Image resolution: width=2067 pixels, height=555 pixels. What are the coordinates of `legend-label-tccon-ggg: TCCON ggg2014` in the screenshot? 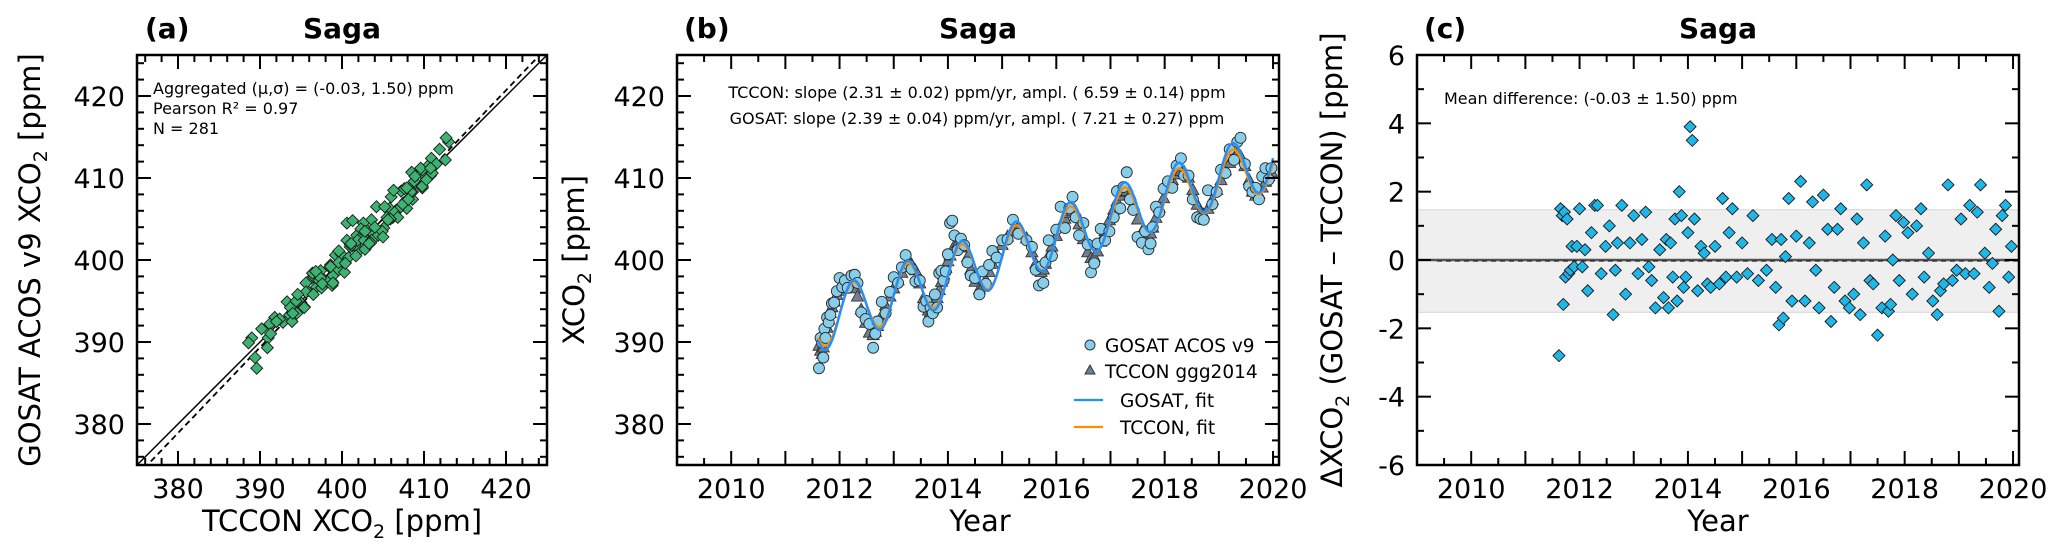 It's located at (1181, 372).